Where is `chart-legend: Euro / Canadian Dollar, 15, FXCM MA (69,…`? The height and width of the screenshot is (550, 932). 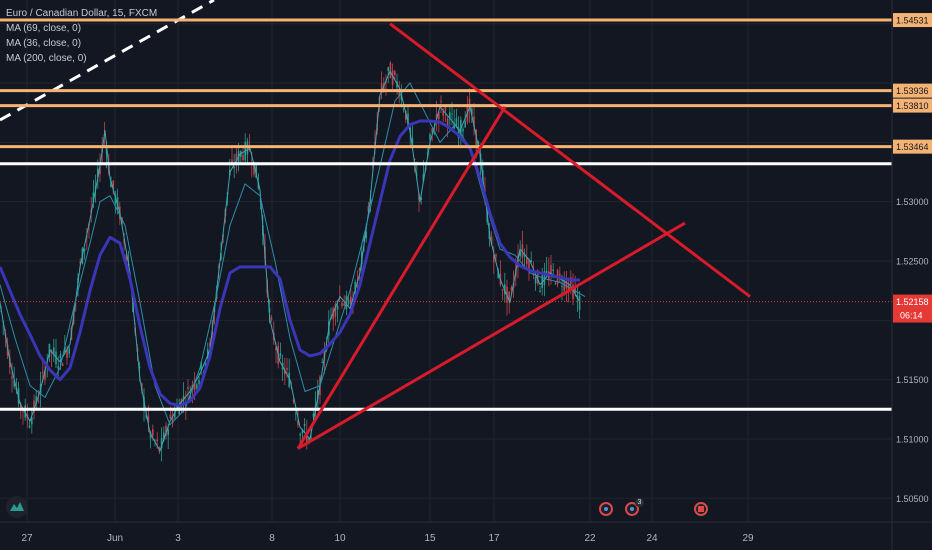
chart-legend: Euro / Canadian Dollar, 15, FXCM MA (69,… is located at coordinates (81, 36).